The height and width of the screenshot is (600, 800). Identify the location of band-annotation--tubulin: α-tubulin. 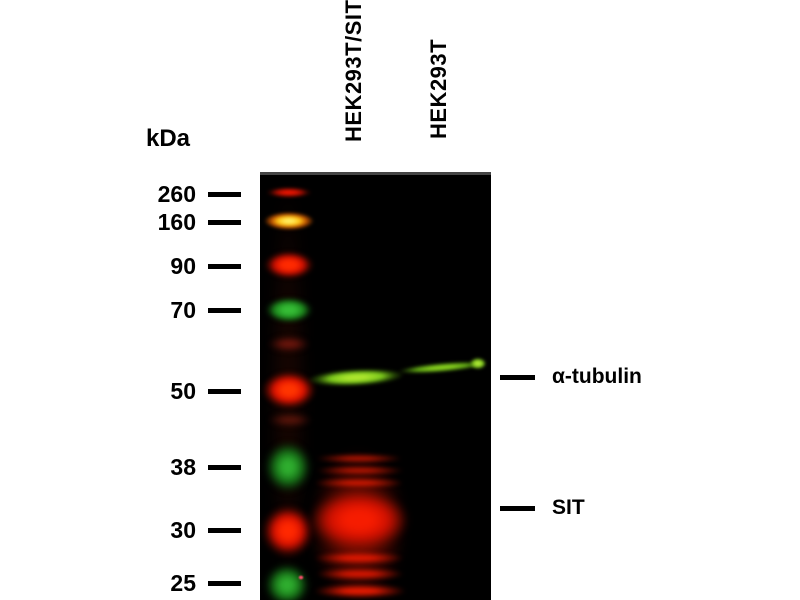
(571, 377).